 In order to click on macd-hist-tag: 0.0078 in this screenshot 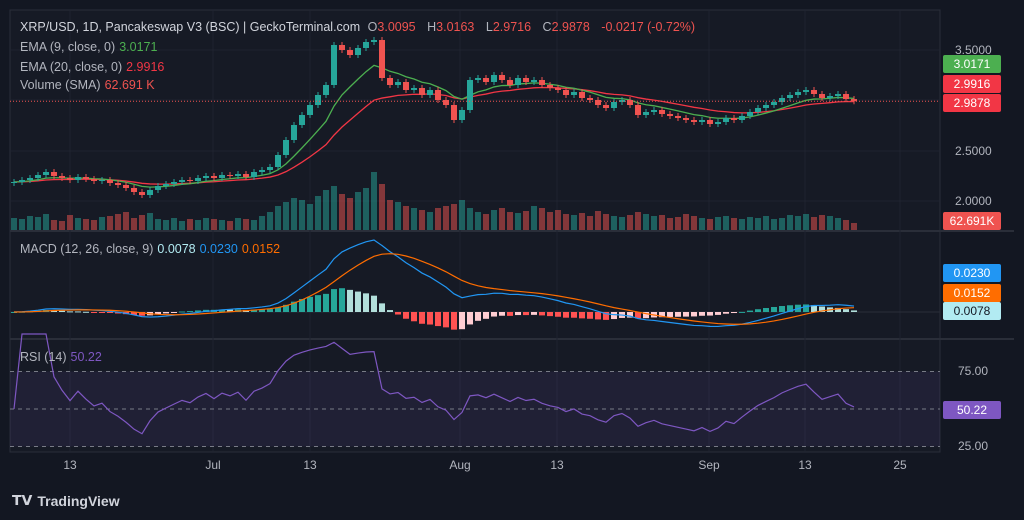, I will do `click(972, 311)`.